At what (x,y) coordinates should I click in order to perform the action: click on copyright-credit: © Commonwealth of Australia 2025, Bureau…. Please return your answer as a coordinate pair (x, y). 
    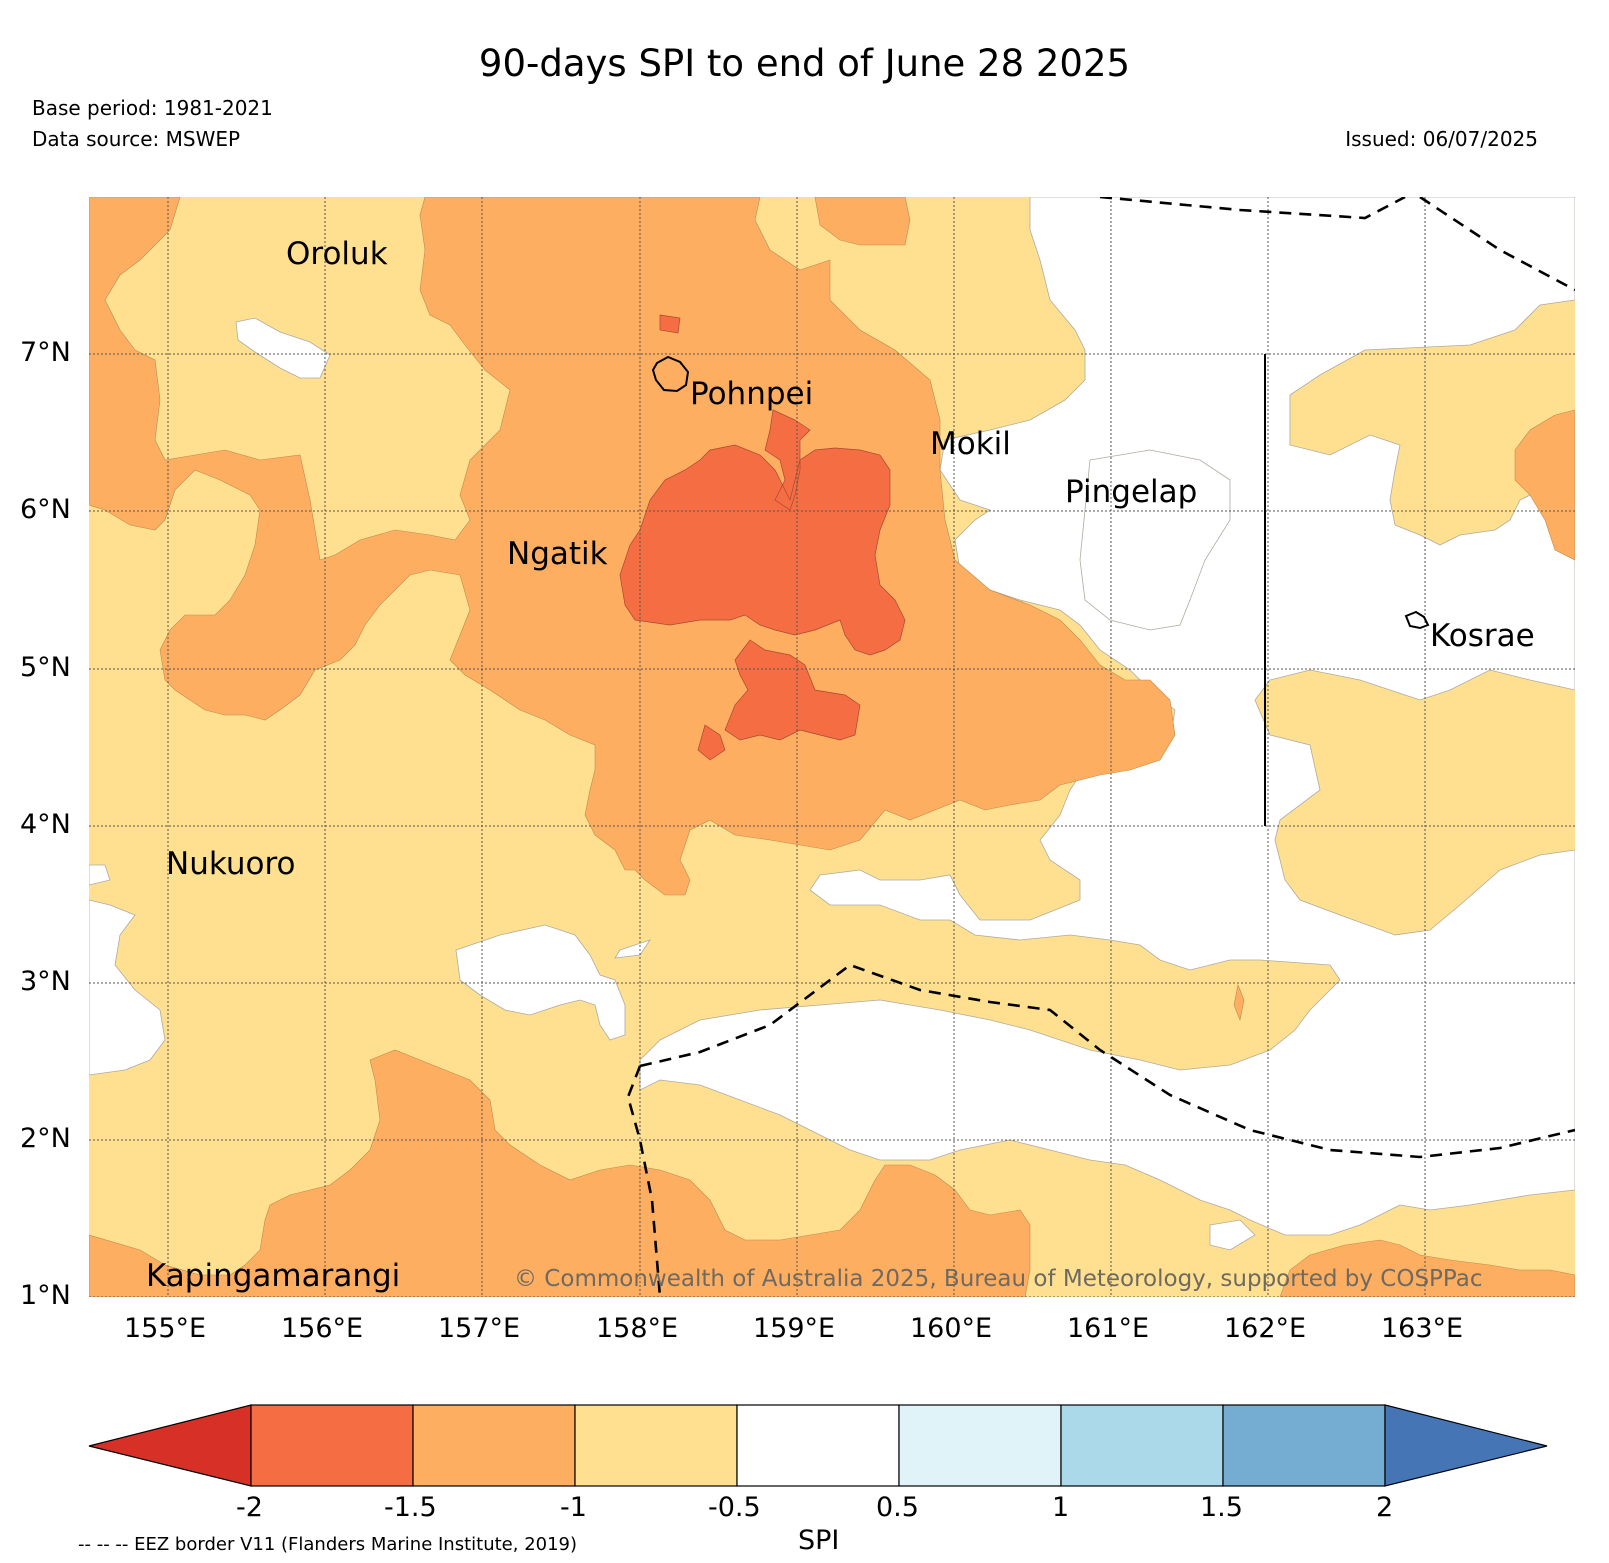
    Looking at the image, I should click on (998, 1279).